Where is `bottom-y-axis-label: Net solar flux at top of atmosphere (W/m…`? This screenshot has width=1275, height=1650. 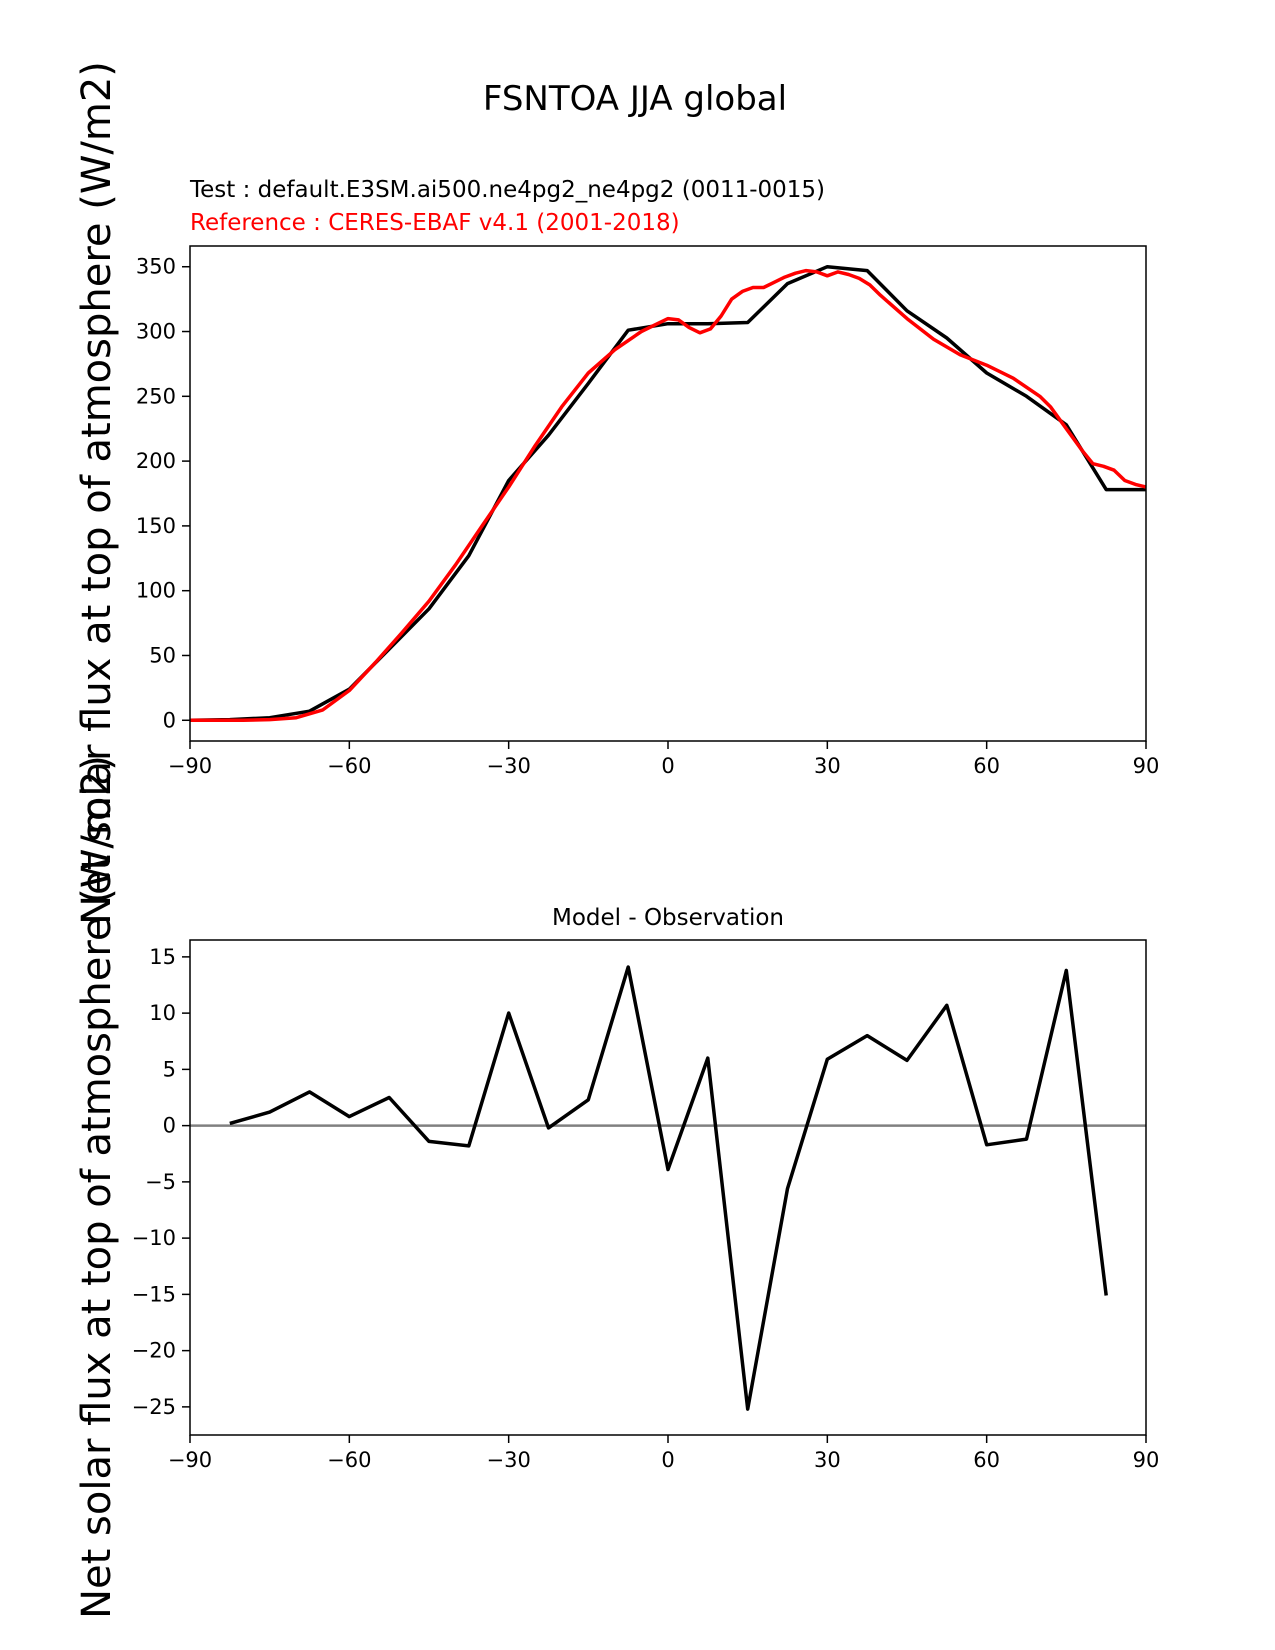
bottom-y-axis-label: Net solar flux at top of atmosphere (W/m… is located at coordinates (97, 1187).